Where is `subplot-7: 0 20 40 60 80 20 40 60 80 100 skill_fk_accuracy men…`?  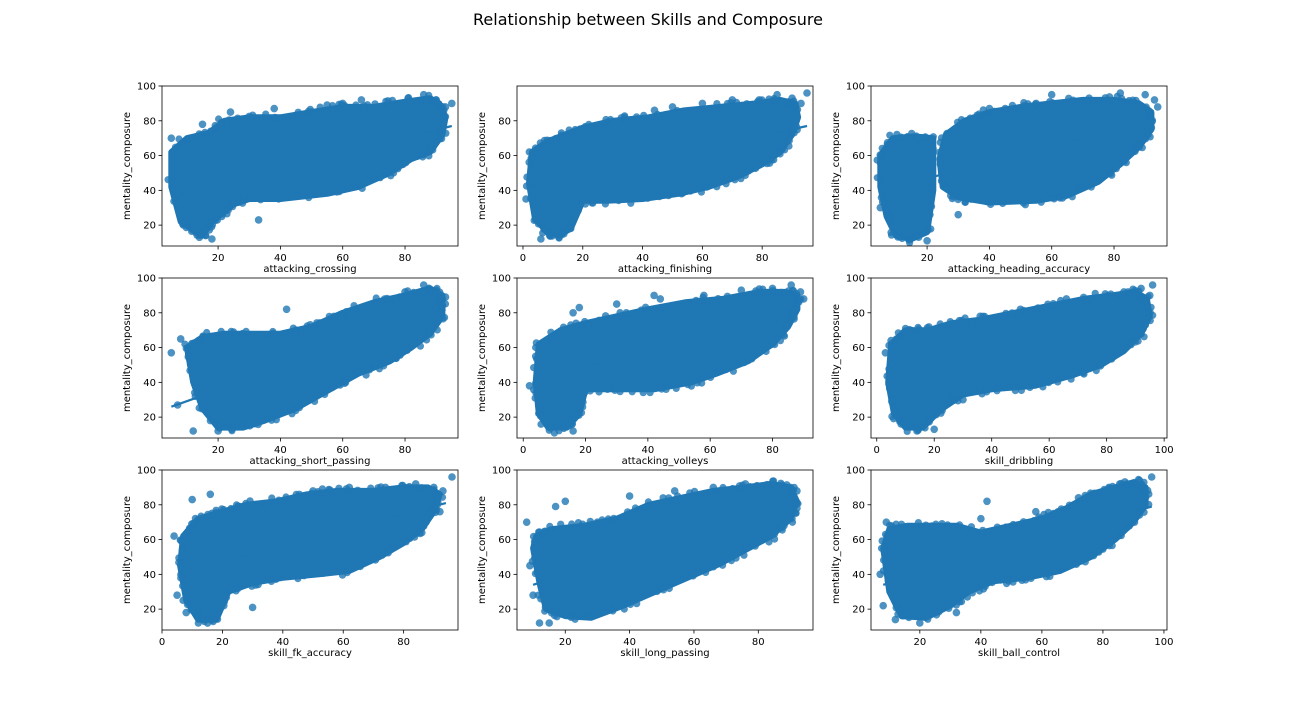
subplot-7: 0 20 40 60 80 20 40 60 80 100 skill_fk_accuracy men… is located at coordinates (290, 562).